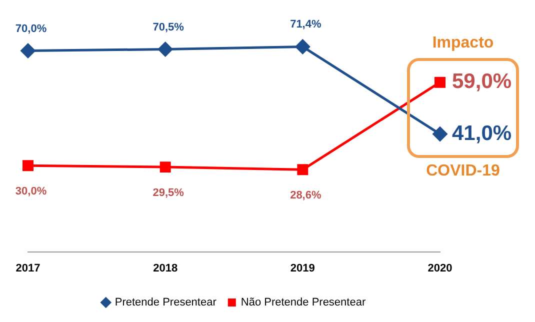 Image resolution: width=535 pixels, height=322 pixels. I want to click on x-tick-label: 2017, so click(28, 268).